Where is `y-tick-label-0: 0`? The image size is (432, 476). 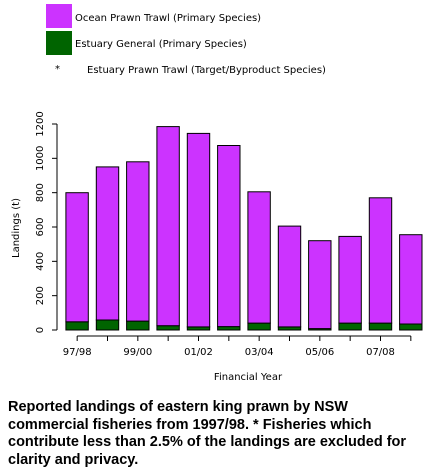
y-tick-label-0: 0 is located at coordinates (40, 330).